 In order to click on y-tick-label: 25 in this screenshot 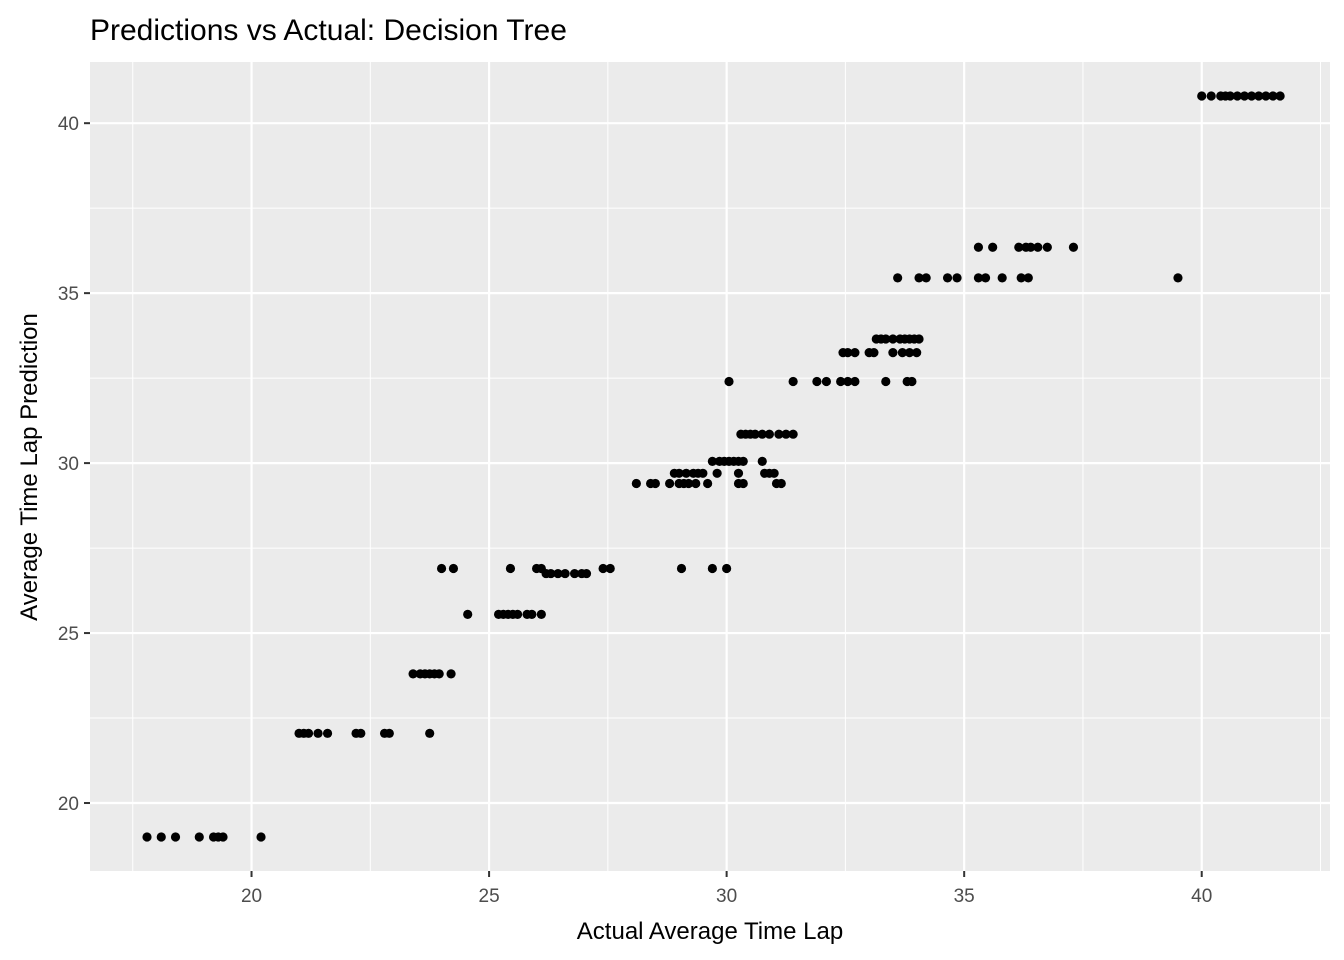, I will do `click(68, 634)`.